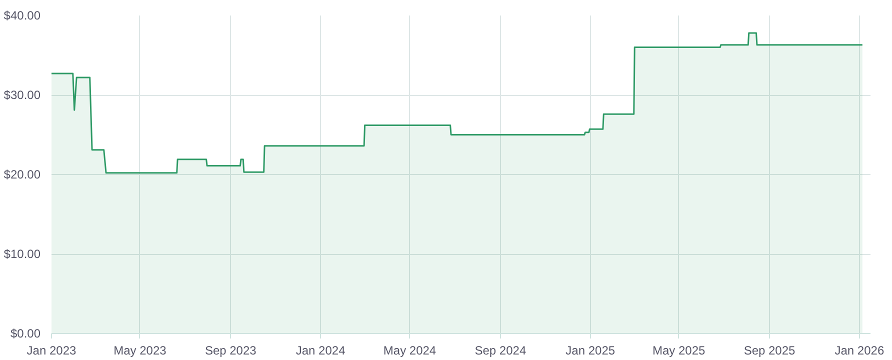 The width and height of the screenshot is (892, 360). Describe the element at coordinates (679, 351) in the screenshot. I see `x-tick-label: May 2025` at that location.